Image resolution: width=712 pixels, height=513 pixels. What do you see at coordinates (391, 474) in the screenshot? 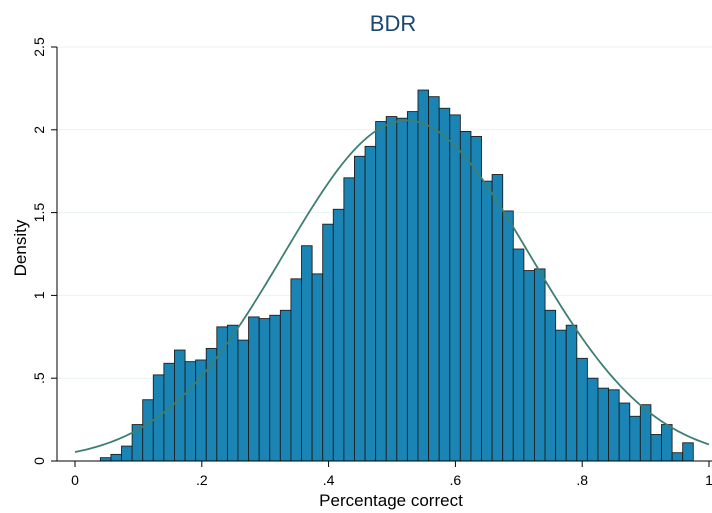
I see `x-axis-ticks: 0 .2 .4 .6 .8 1` at bounding box center [391, 474].